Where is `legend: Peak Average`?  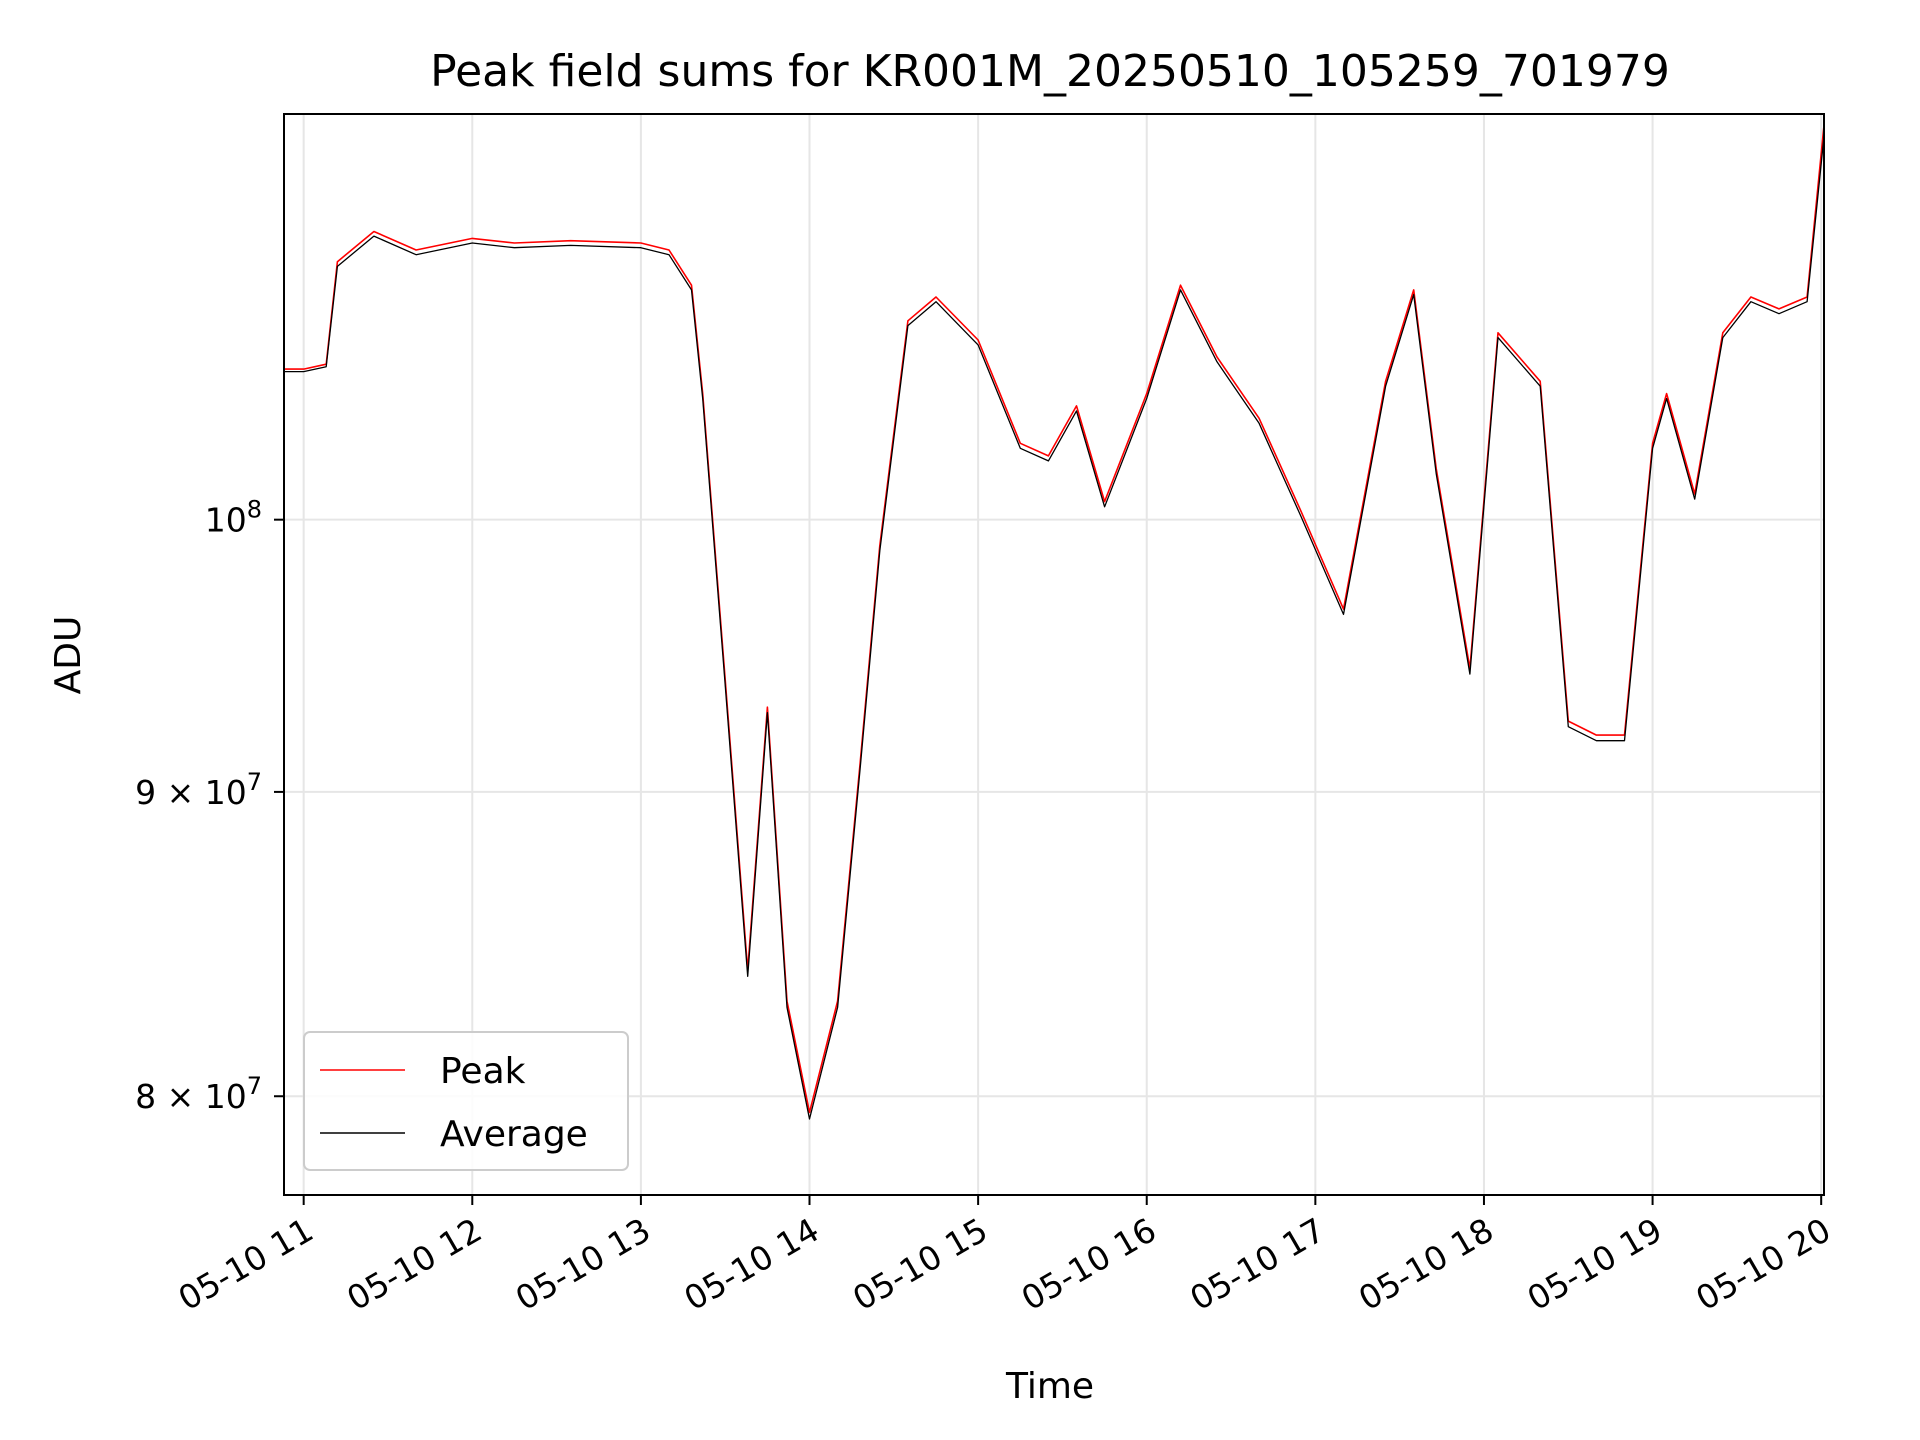
legend: Peak Average is located at coordinates (466, 1101).